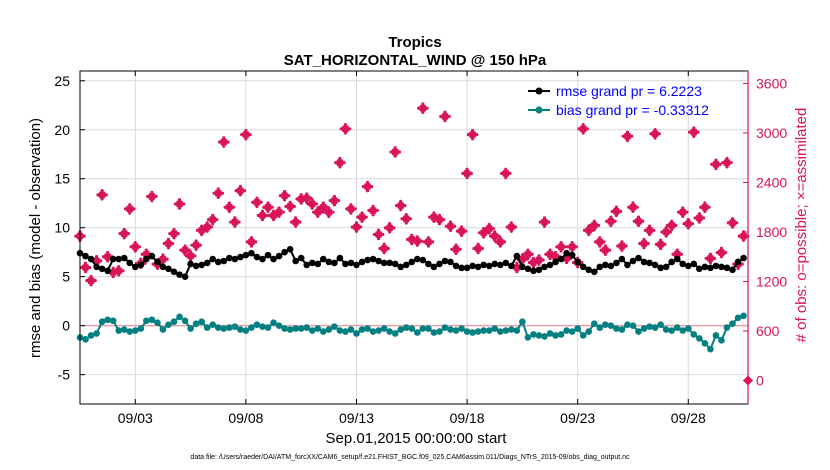 The height and width of the screenshot is (470, 830). What do you see at coordinates (629, 91) in the screenshot?
I see `legend-rmse-label: rmse grand pr = 6.2223` at bounding box center [629, 91].